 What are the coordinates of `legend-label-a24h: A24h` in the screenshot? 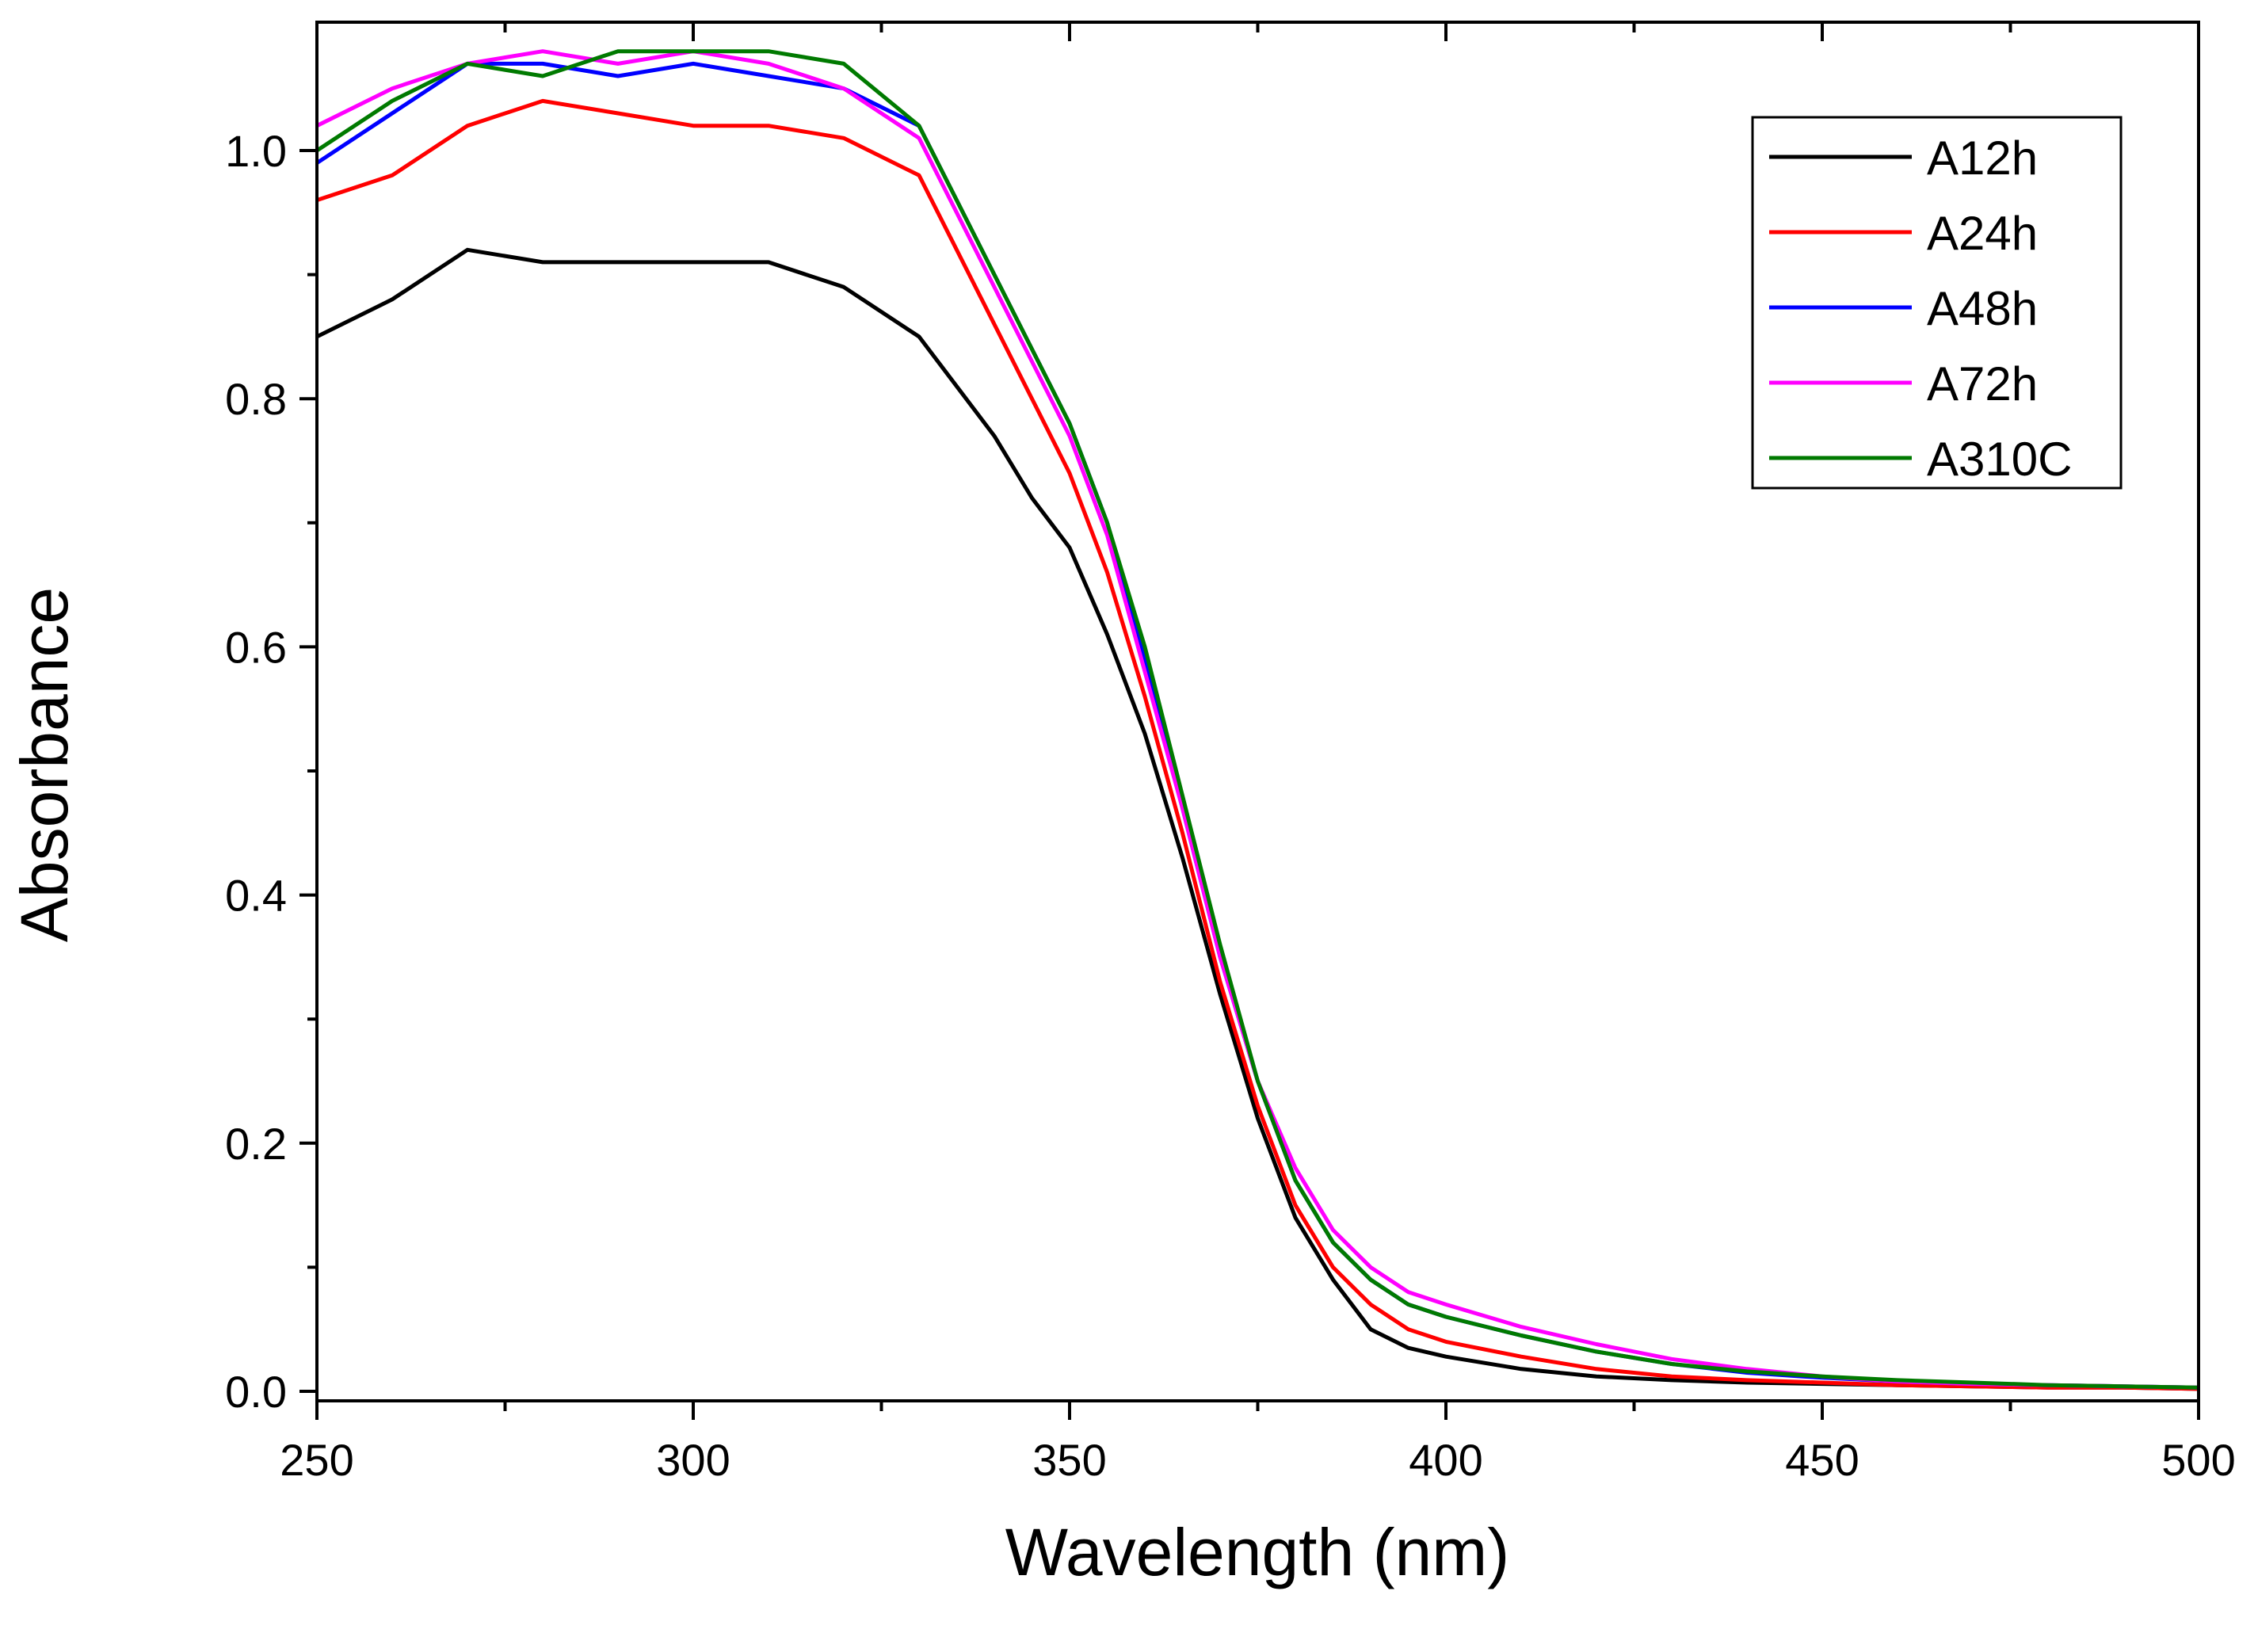 It's located at (1982, 233).